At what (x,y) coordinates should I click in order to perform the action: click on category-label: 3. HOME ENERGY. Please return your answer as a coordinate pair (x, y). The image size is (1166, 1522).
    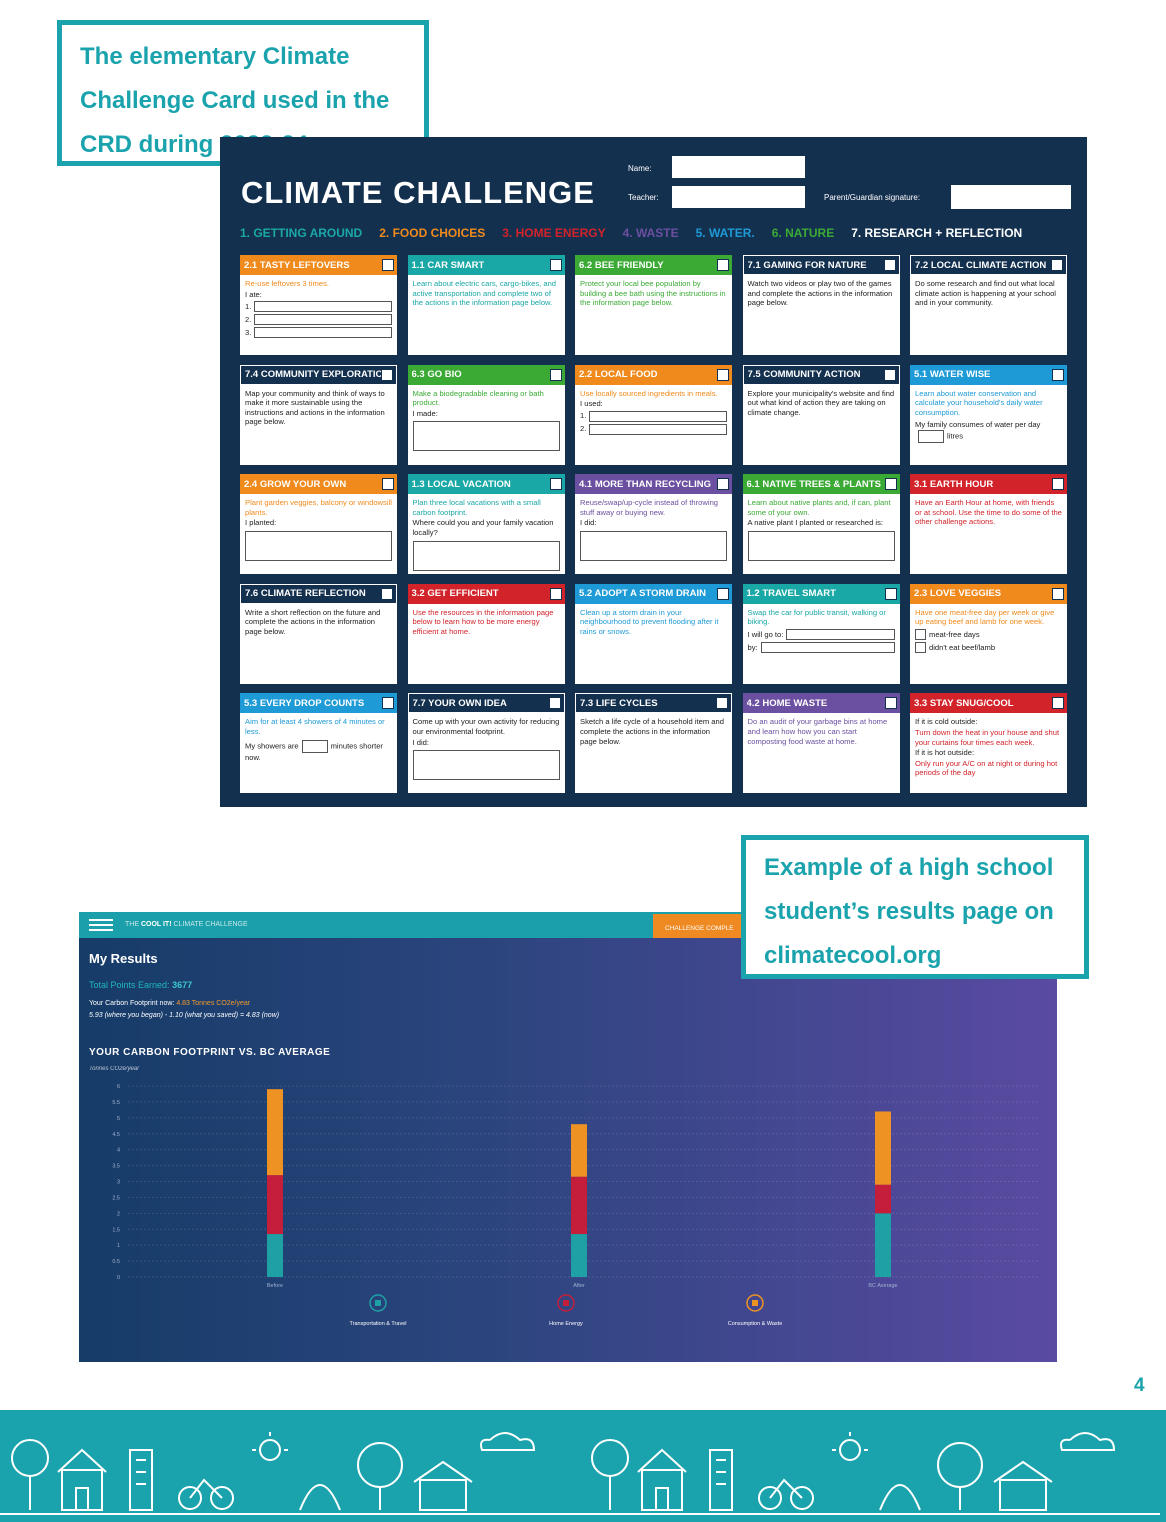
    Looking at the image, I should click on (554, 233).